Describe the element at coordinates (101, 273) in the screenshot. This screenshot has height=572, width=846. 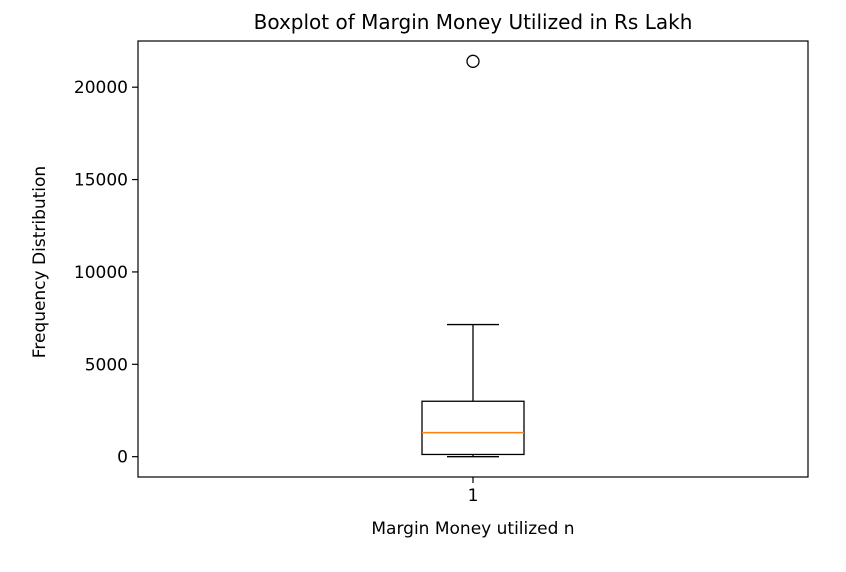
I see `y-tick-label: 10000` at that location.